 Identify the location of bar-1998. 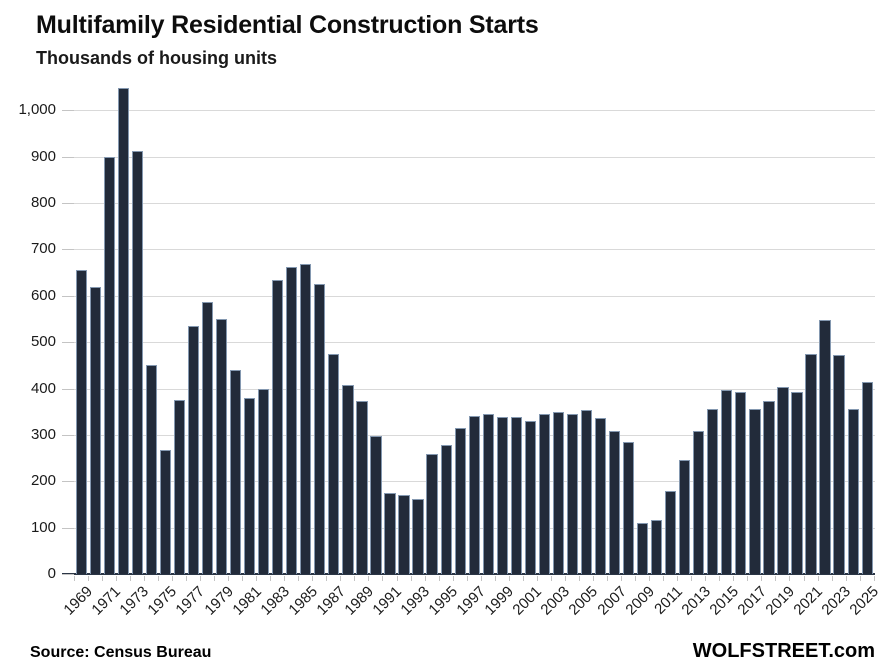
(488, 493).